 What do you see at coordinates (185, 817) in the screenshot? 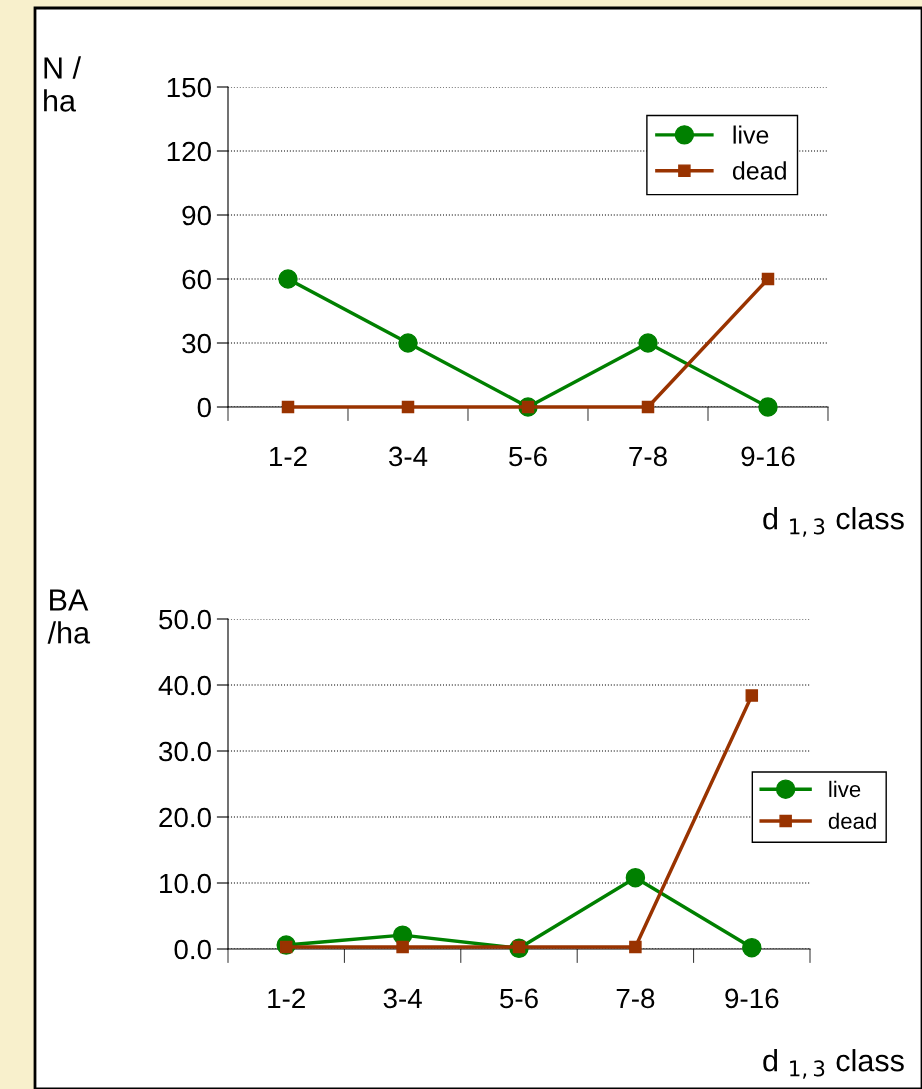
I see `y-tick-label: 20.0` at bounding box center [185, 817].